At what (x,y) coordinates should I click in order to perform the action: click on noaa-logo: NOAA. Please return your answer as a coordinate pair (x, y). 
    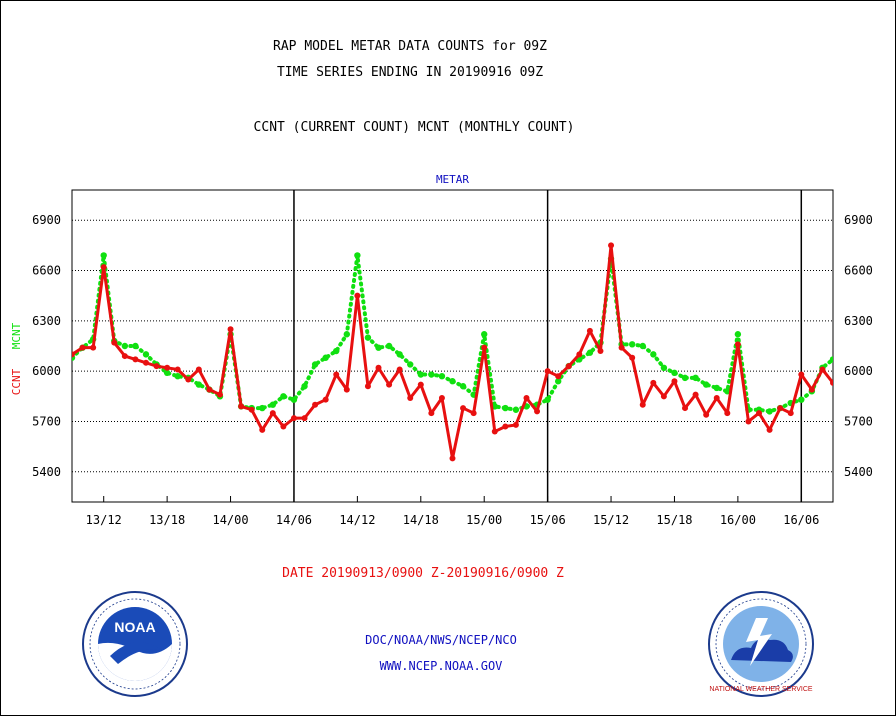
    Looking at the image, I should click on (135, 644).